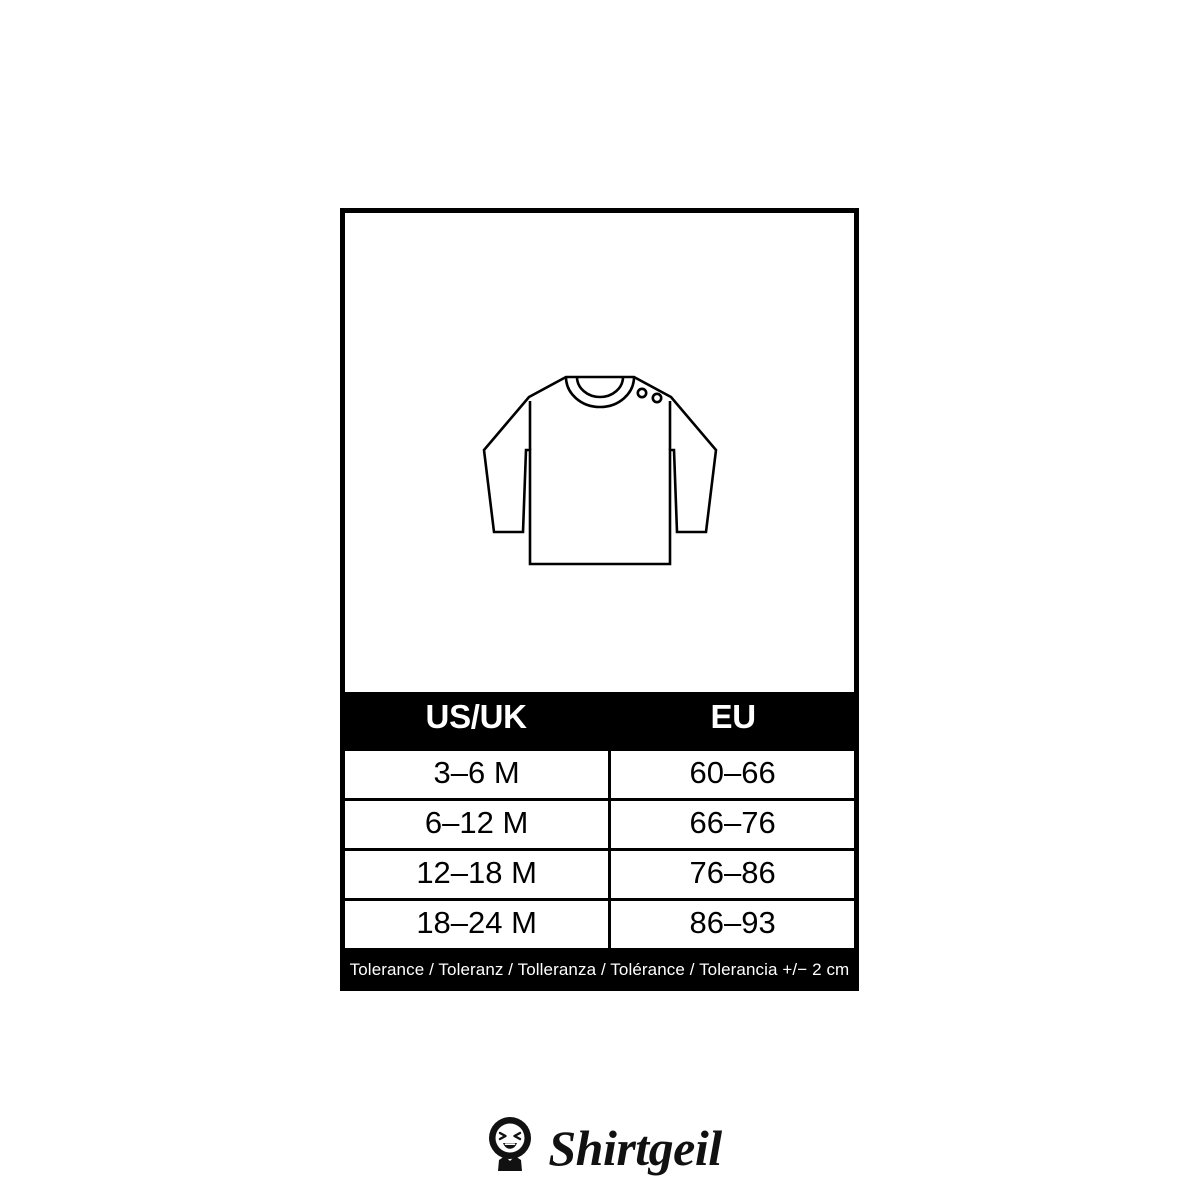  I want to click on table-row: 18–24 M 86–93, so click(599, 924).